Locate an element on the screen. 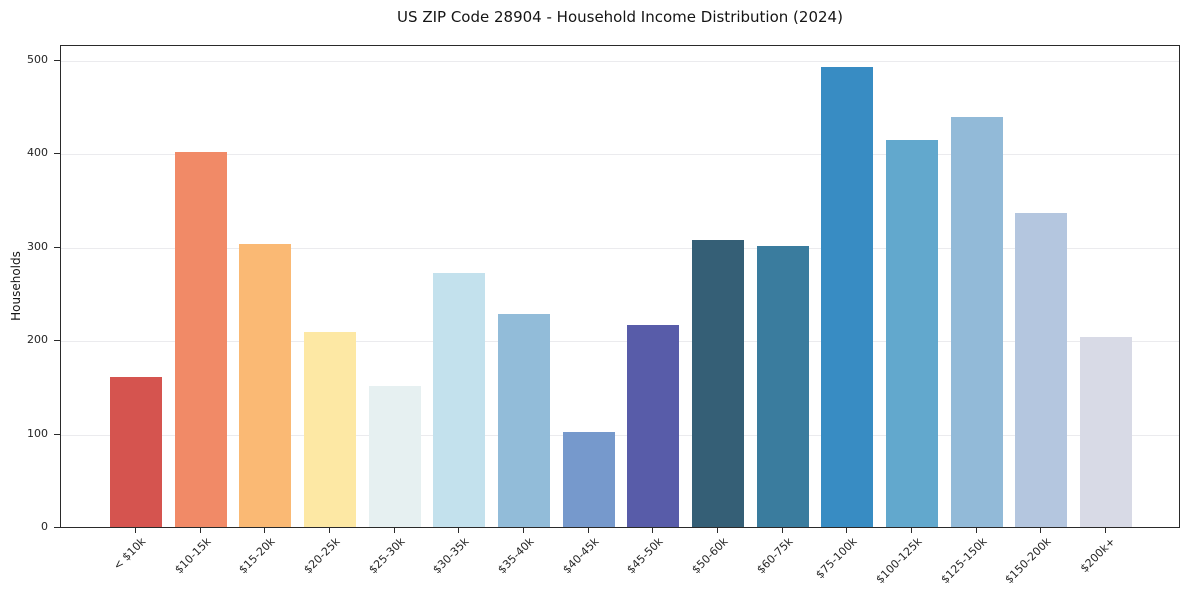  y-axis-label: Households is located at coordinates (16, 286).